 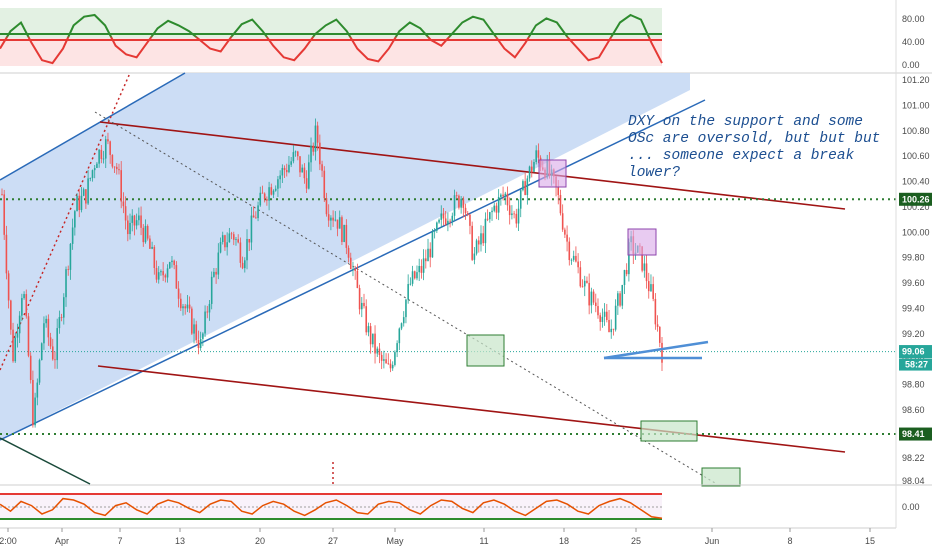 What do you see at coordinates (911, 507) in the screenshot?
I see `bottom-osc-tick-0: 0.00` at bounding box center [911, 507].